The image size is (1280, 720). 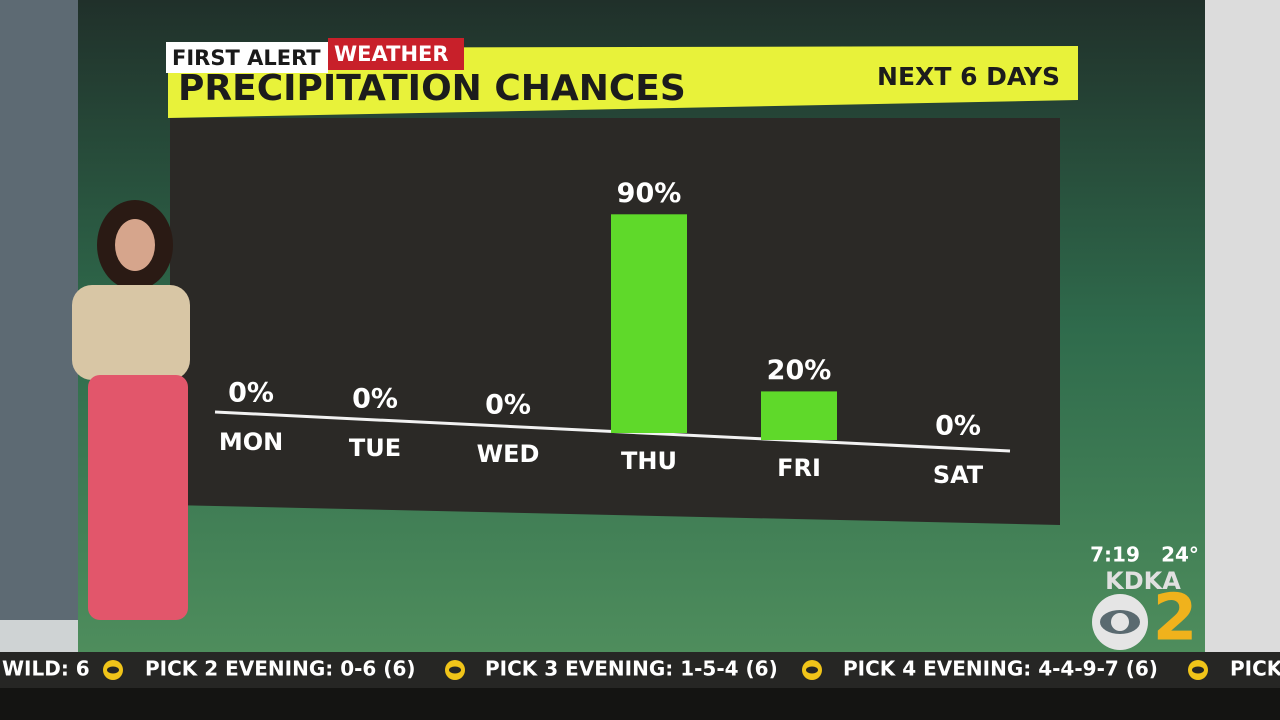 I want to click on temperature: 24°, so click(x=1180, y=555).